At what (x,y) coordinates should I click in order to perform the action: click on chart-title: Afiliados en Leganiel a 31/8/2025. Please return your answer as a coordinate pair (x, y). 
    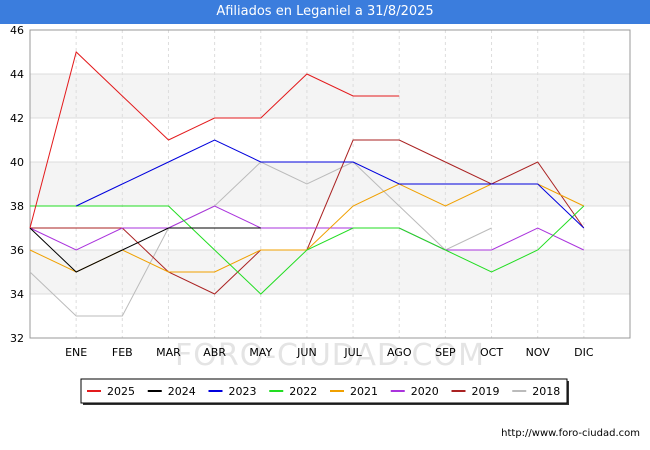
    Looking at the image, I should click on (325, 12).